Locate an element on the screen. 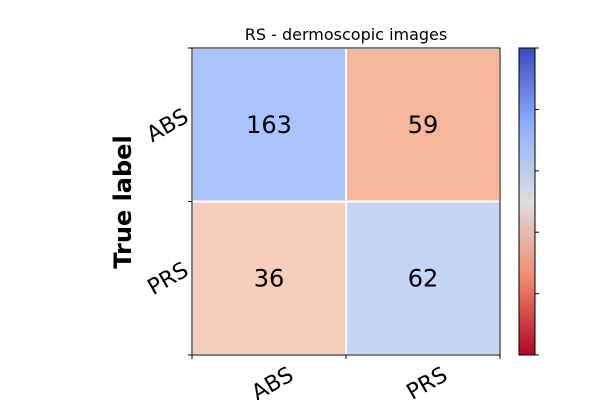  x-tick-label: PRS is located at coordinates (427, 381).